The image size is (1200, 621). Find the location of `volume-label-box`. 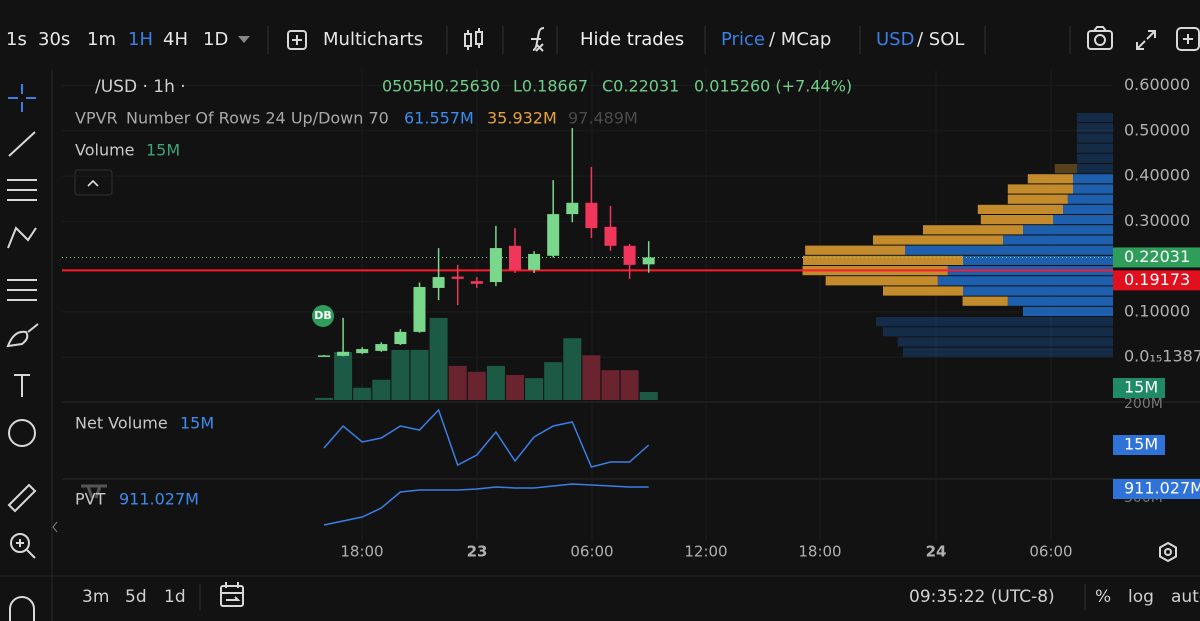

volume-label-box is located at coordinates (1139, 388).